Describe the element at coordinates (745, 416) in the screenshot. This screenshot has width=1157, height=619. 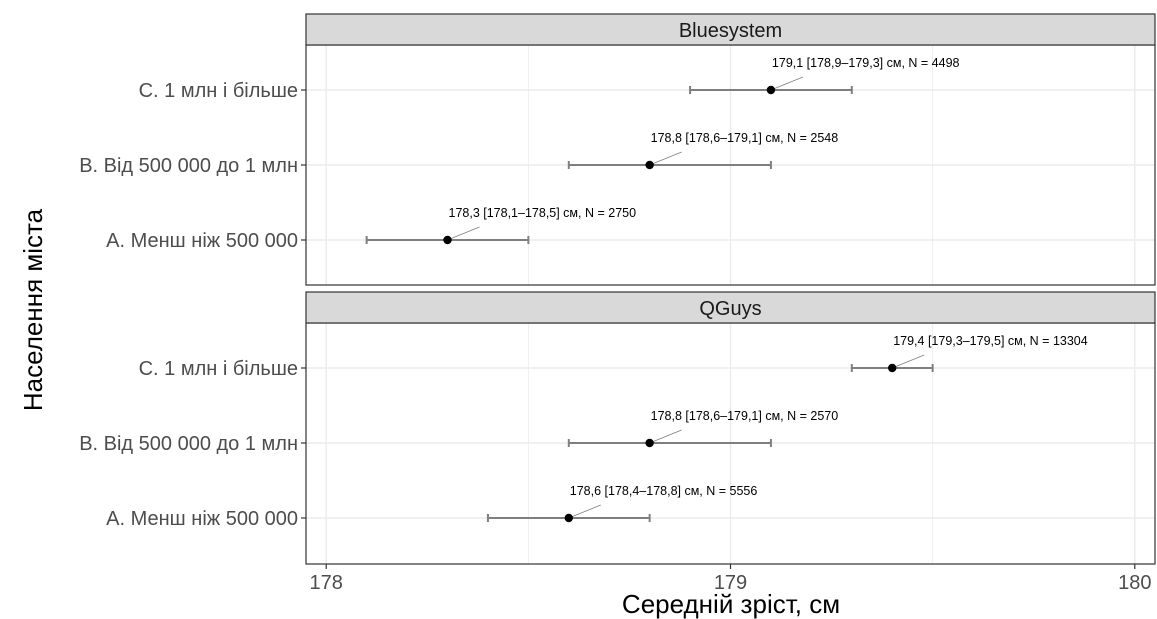
I see `data-label: 178,8 [178,6–179,1] см, N = 2570` at that location.